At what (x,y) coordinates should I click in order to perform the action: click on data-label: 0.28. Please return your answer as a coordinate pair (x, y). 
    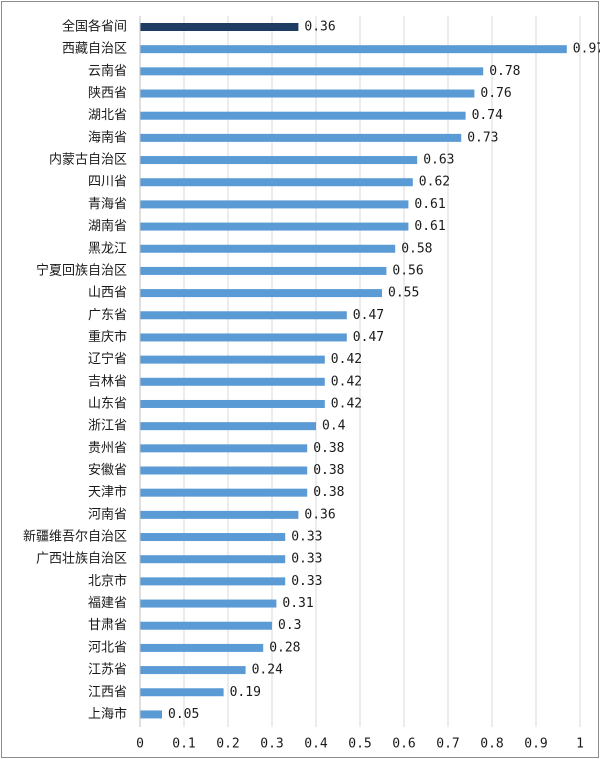
    Looking at the image, I should click on (284, 647).